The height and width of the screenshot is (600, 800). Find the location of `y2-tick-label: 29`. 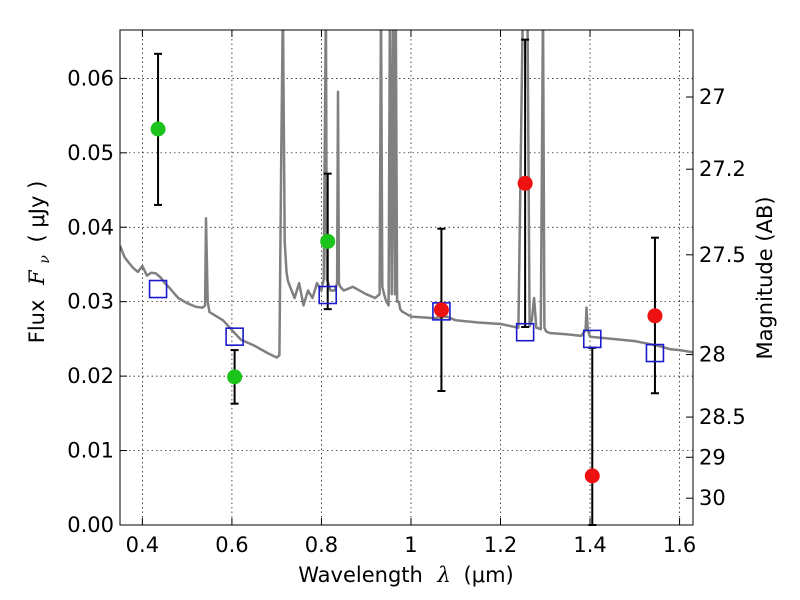

y2-tick-label: 29 is located at coordinates (712, 457).